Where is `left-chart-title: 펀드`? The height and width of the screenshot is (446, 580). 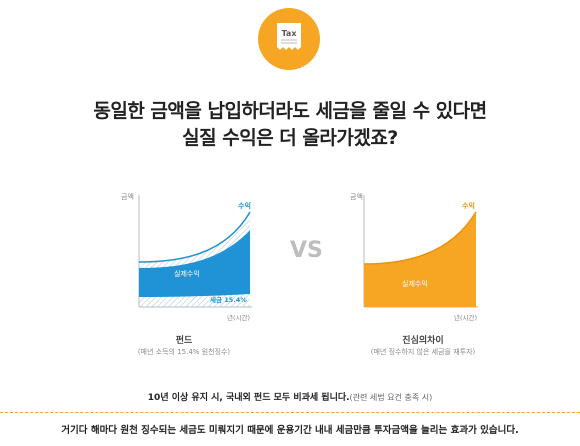
left-chart-title: 펀드 is located at coordinates (184, 341).